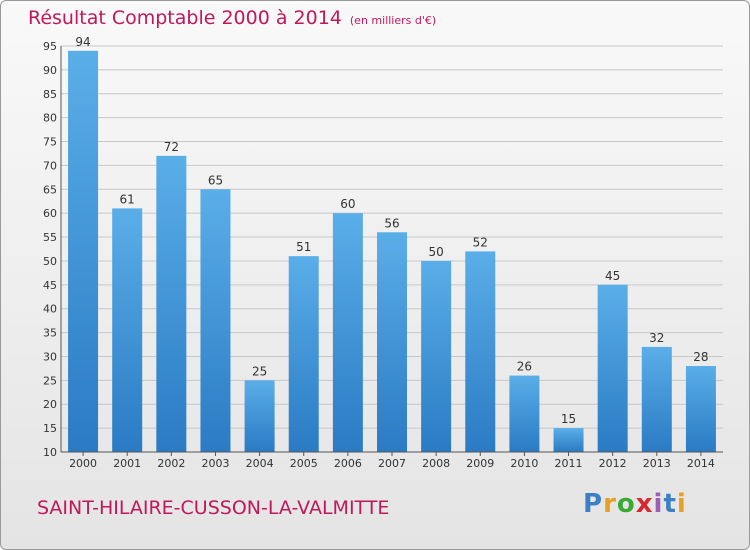 This screenshot has height=550, width=750. What do you see at coordinates (127, 199) in the screenshot?
I see `data-label-2001: 61` at bounding box center [127, 199].